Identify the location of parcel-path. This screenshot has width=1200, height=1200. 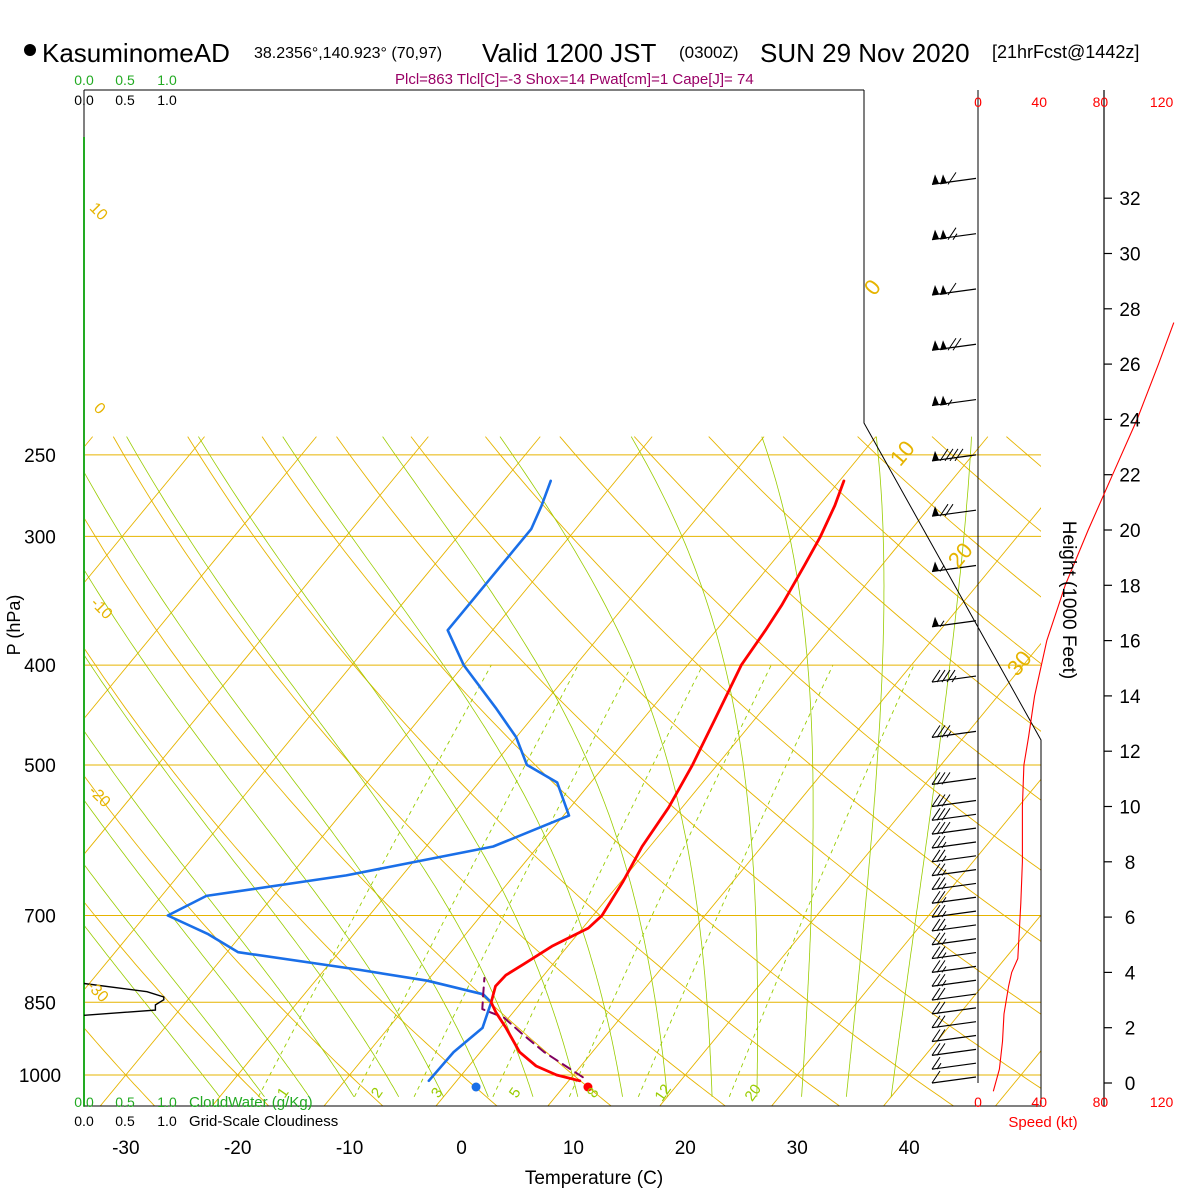
(532, 1028).